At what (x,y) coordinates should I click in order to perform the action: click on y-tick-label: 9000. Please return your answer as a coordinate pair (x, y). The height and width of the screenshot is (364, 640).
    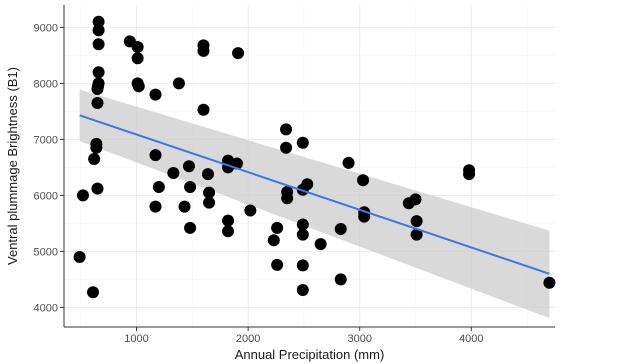
    Looking at the image, I should click on (46, 28).